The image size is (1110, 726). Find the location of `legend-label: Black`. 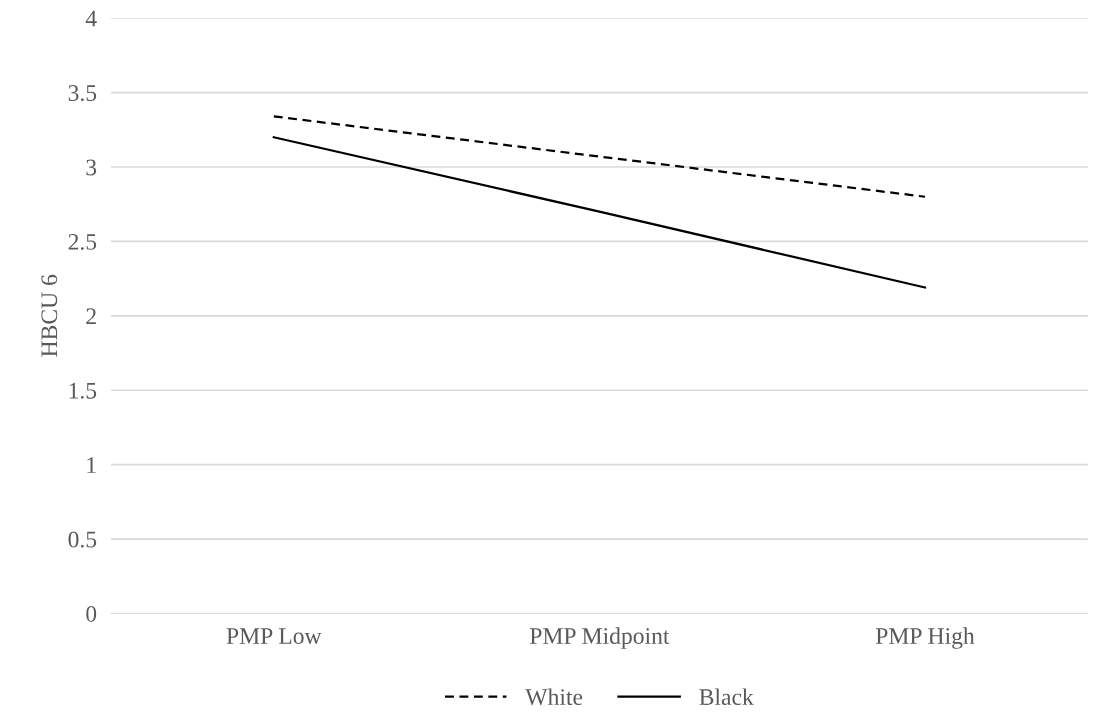

legend-label: Black is located at coordinates (726, 697).